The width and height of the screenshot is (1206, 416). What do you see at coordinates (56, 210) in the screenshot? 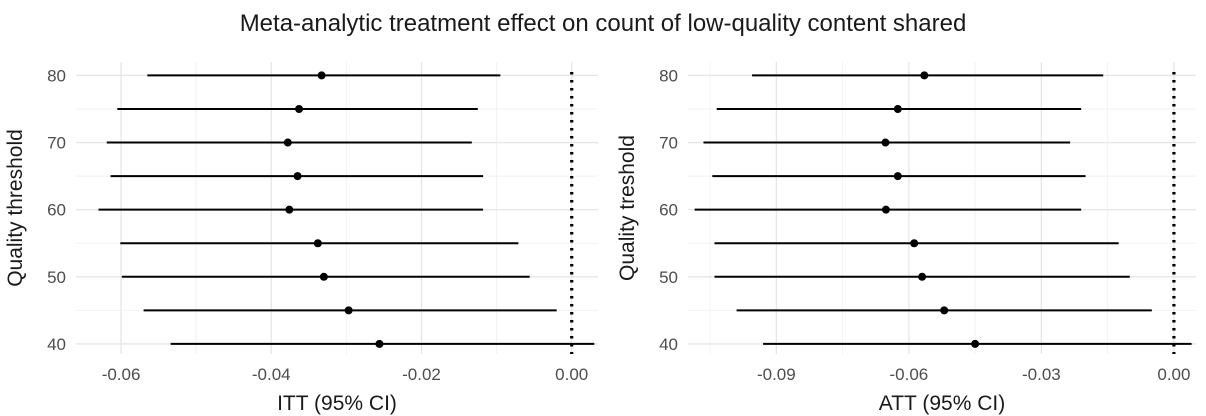
I see `panel-1-y-tick-label: 60` at bounding box center [56, 210].